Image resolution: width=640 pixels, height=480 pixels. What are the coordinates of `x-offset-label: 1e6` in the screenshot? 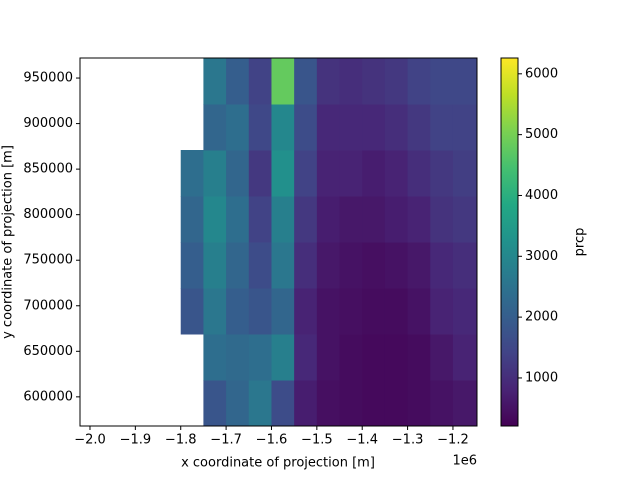 It's located at (464, 461).